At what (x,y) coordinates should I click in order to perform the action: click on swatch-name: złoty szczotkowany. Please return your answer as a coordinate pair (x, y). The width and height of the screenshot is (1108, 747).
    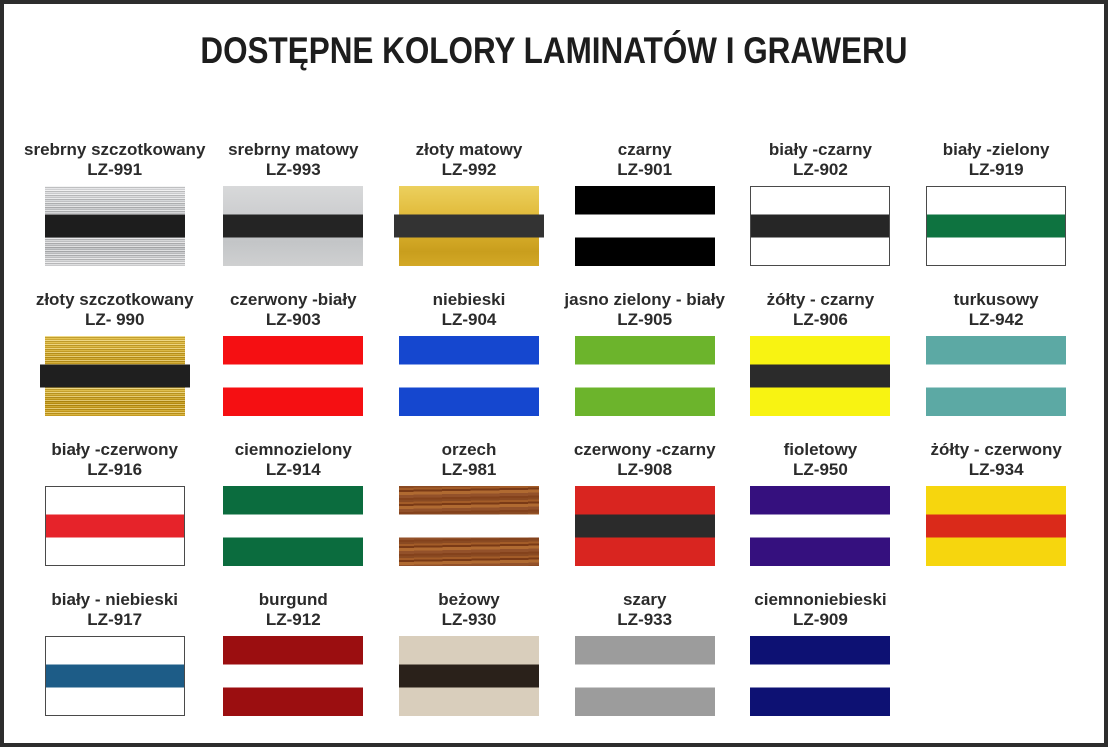
    Looking at the image, I should click on (114, 299).